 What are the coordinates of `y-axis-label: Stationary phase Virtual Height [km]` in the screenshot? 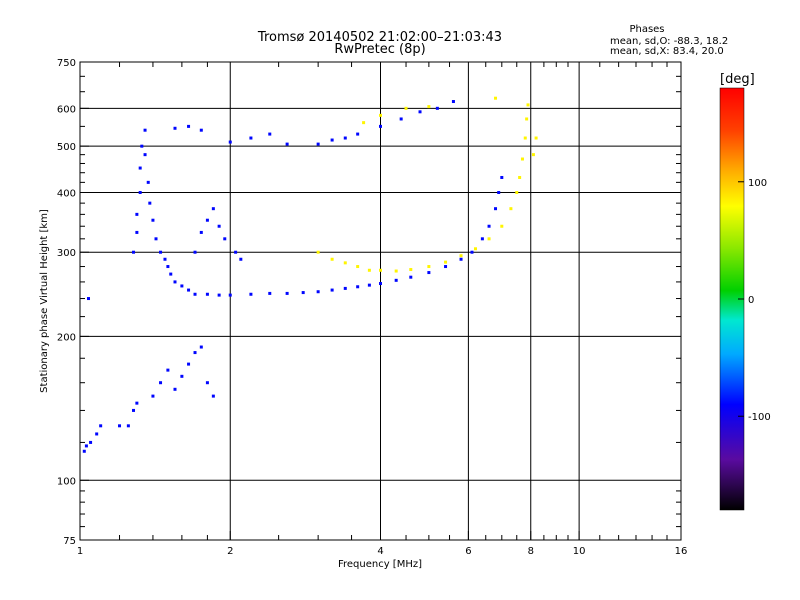 It's located at (44, 301).